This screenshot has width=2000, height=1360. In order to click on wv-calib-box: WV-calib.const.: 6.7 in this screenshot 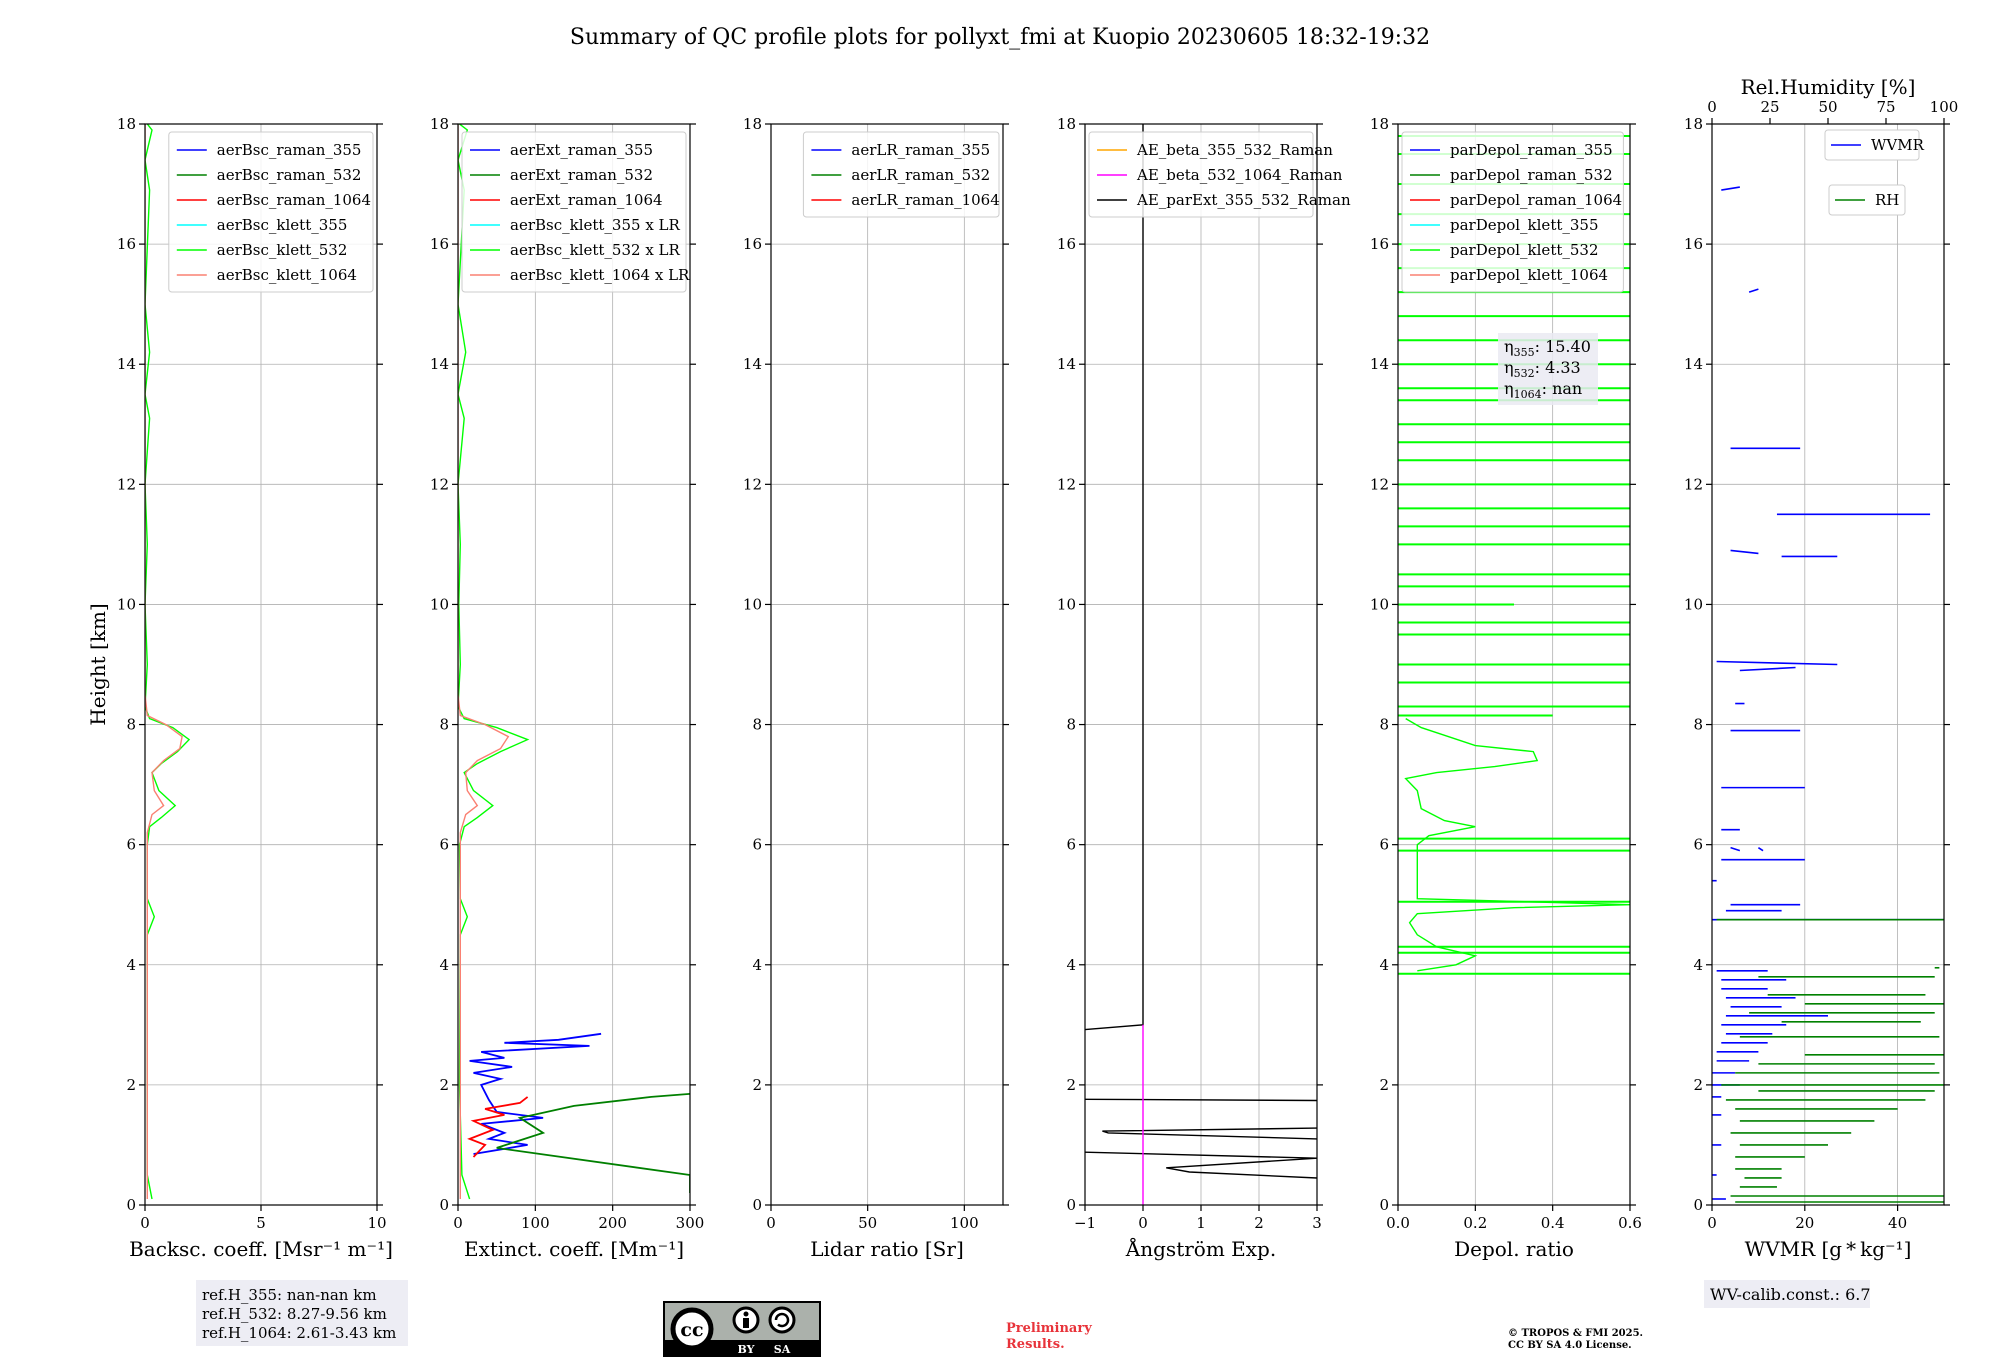, I will do `click(1787, 1294)`.